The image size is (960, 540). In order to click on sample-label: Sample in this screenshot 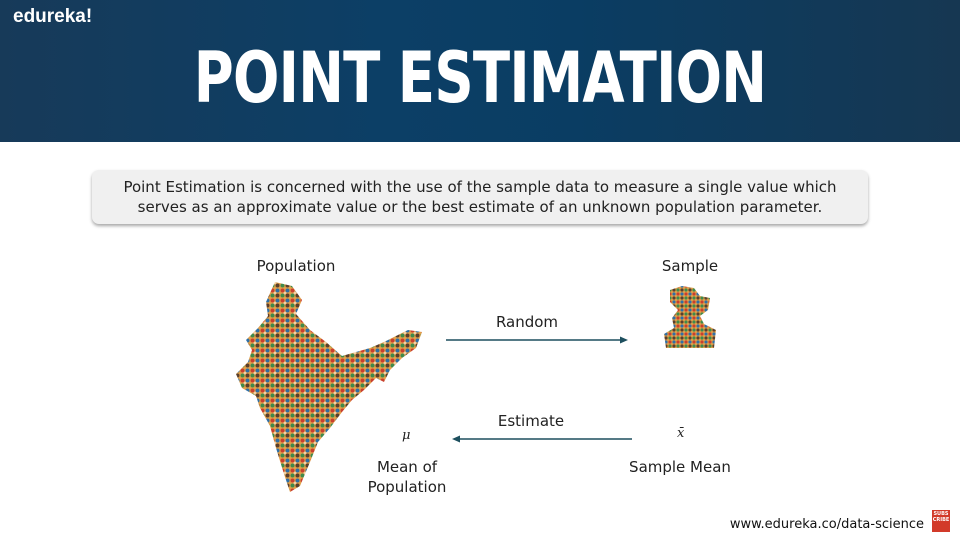, I will do `click(690, 266)`.